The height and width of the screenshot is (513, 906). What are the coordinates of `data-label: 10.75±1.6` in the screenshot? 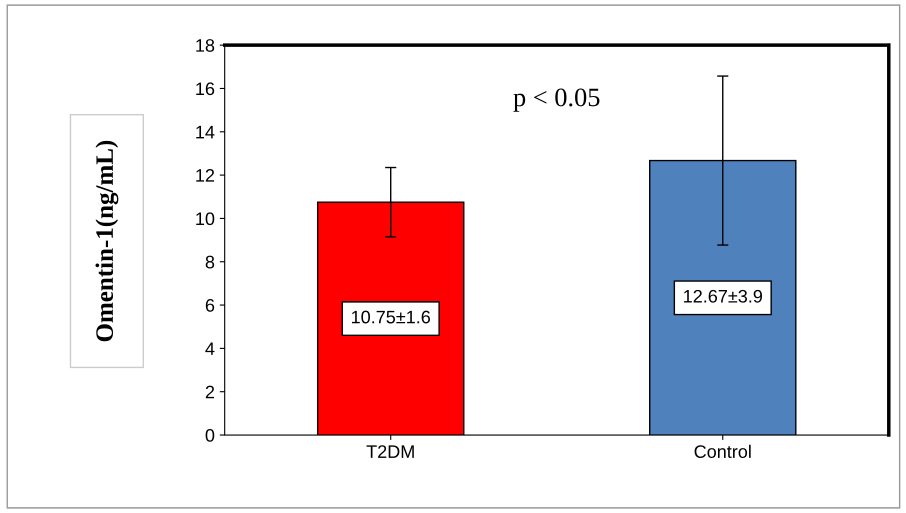 It's located at (391, 317).